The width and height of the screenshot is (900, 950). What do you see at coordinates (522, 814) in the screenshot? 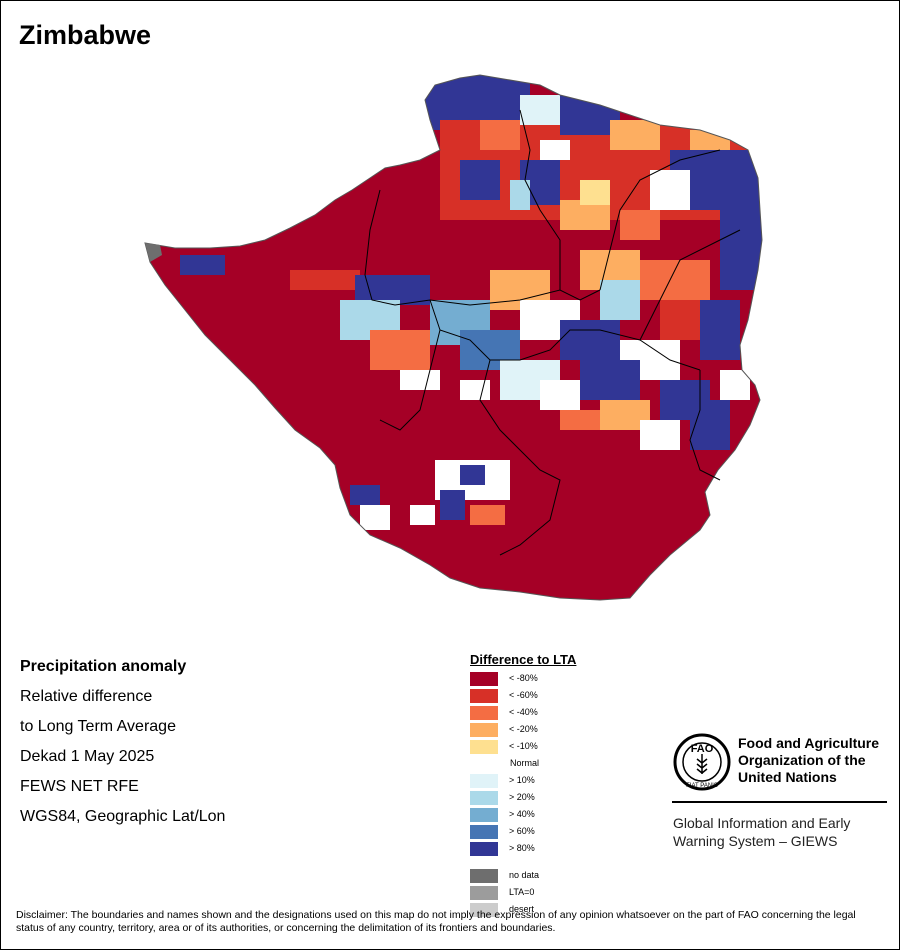
I see `legend-label: > 40%` at bounding box center [522, 814].